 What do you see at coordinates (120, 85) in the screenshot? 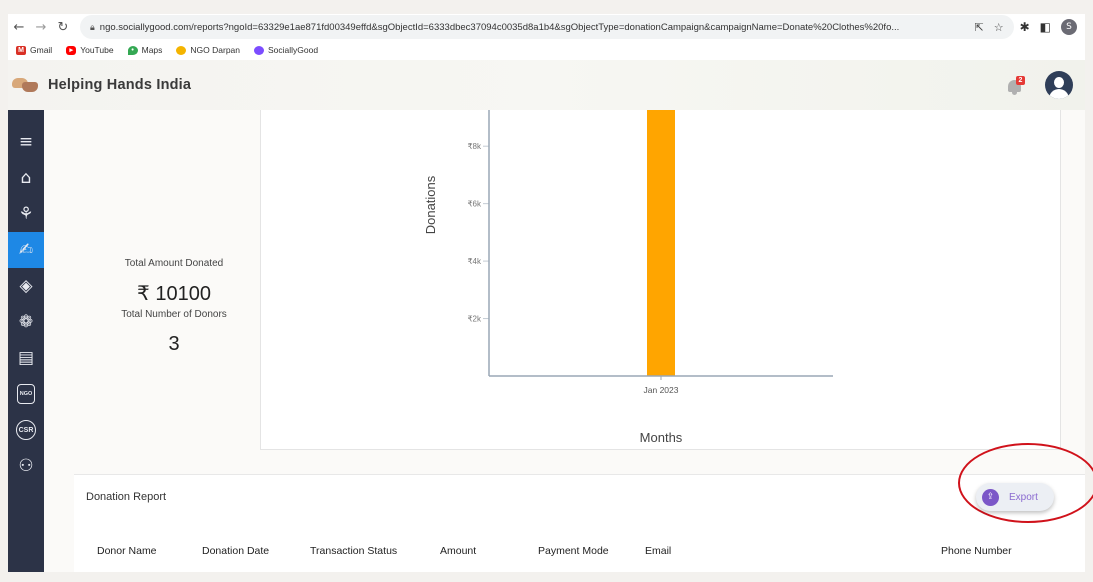
I see `app-title: Helping Hands India` at bounding box center [120, 85].